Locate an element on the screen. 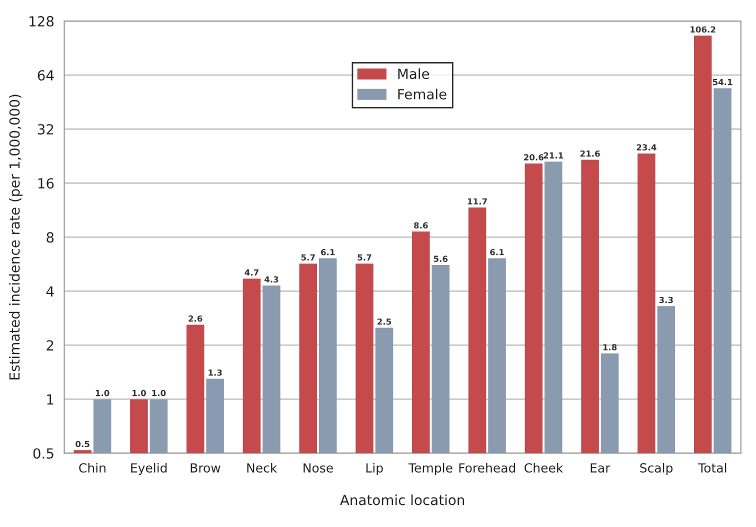 Image resolution: width=756 pixels, height=527 pixels. x-tick-label: Neck is located at coordinates (262, 467).